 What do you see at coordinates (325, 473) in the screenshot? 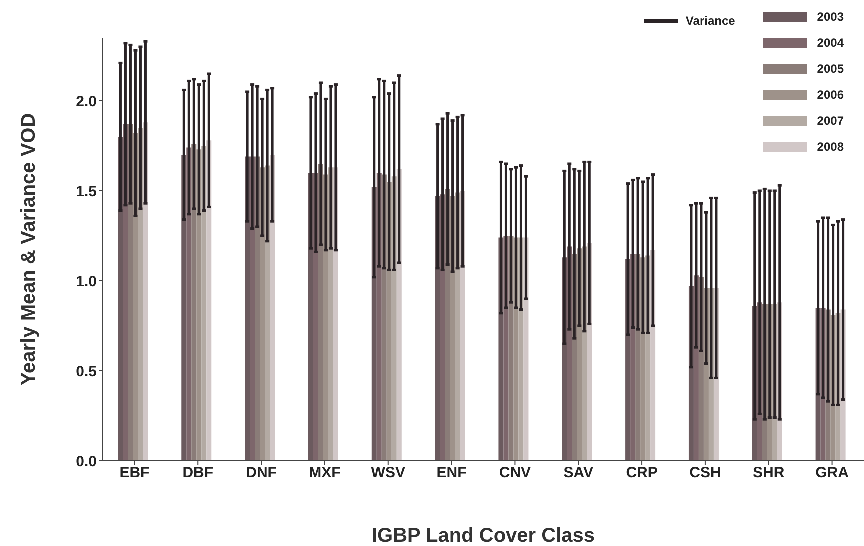
I see `x-tick-label: MXF` at bounding box center [325, 473].